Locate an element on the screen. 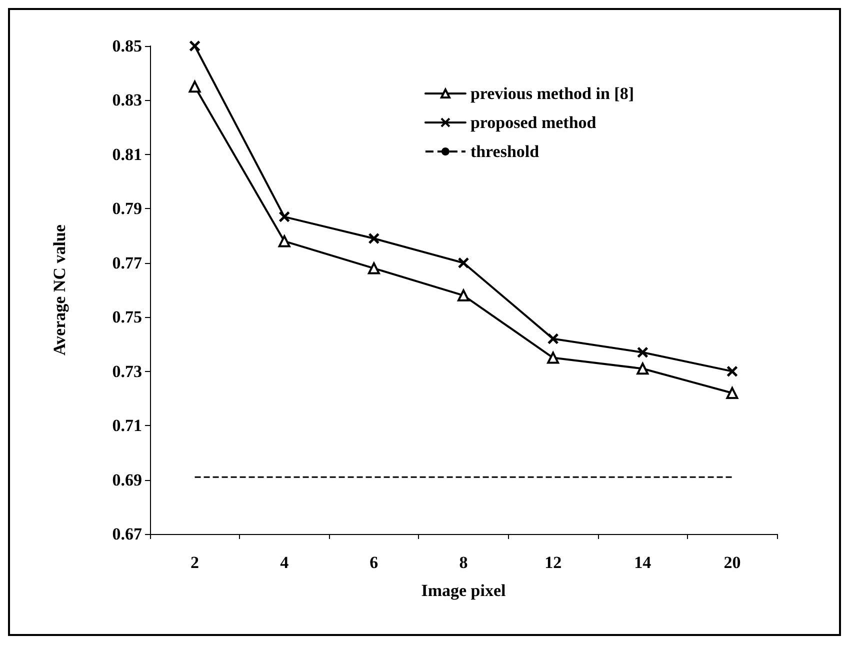 This screenshot has width=851, height=646. y-tick-label: 0.81 is located at coordinates (127, 154).